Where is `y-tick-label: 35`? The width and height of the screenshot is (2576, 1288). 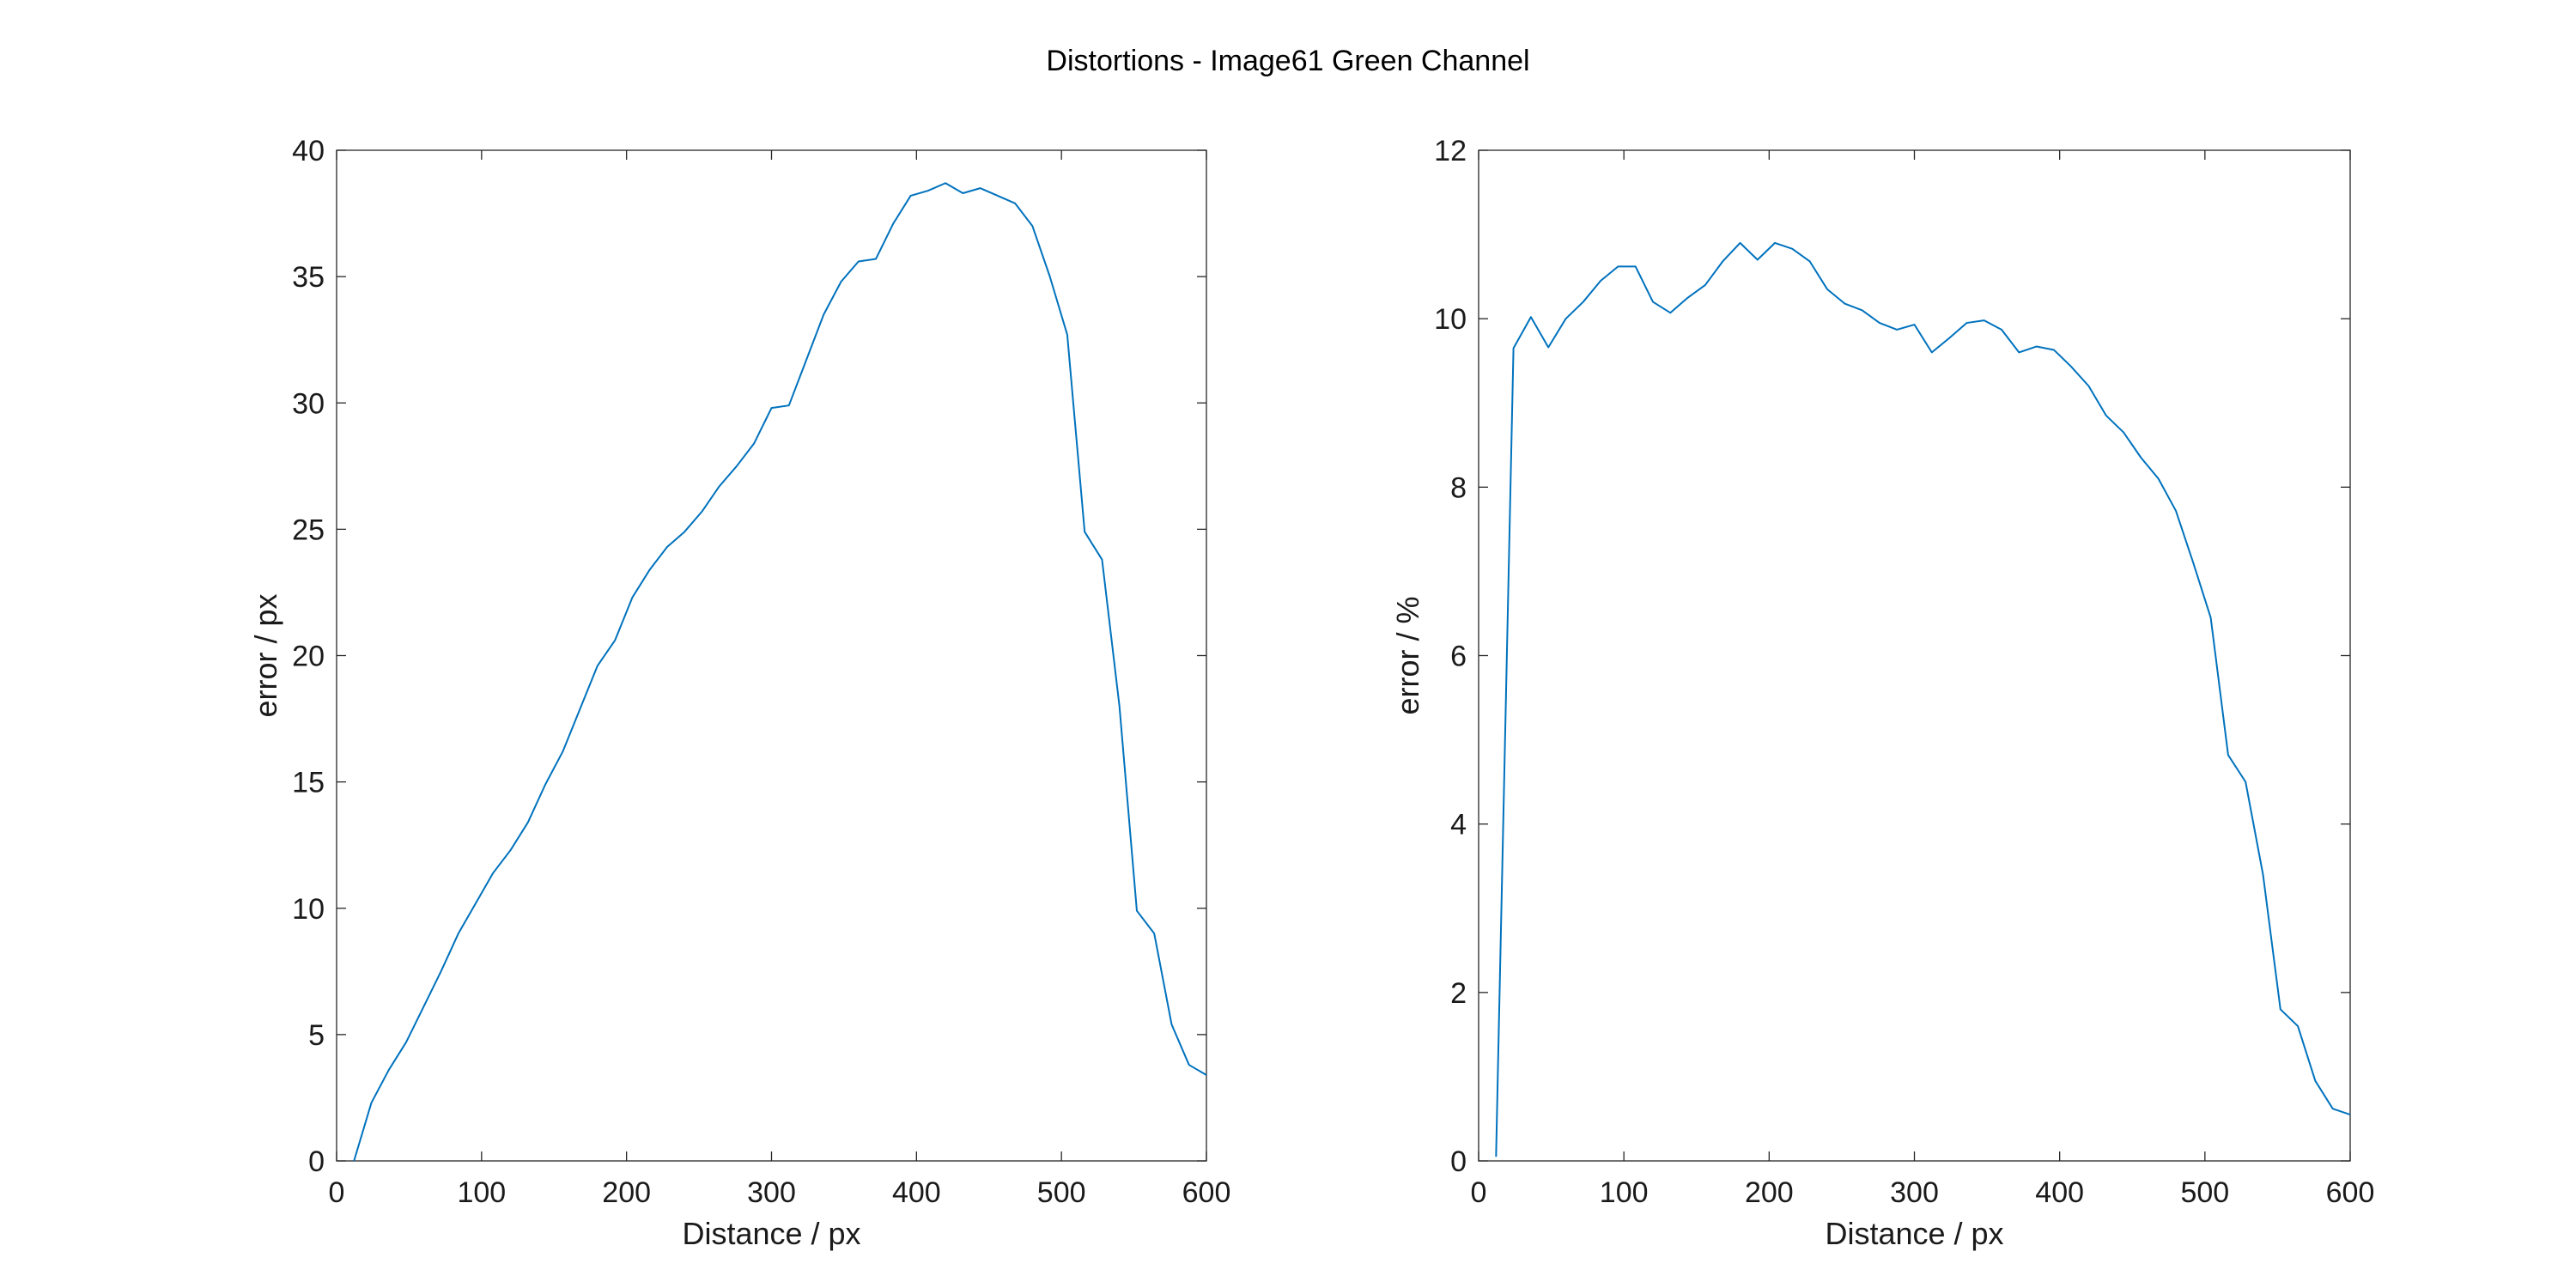
y-tick-label: 35 is located at coordinates (308, 278).